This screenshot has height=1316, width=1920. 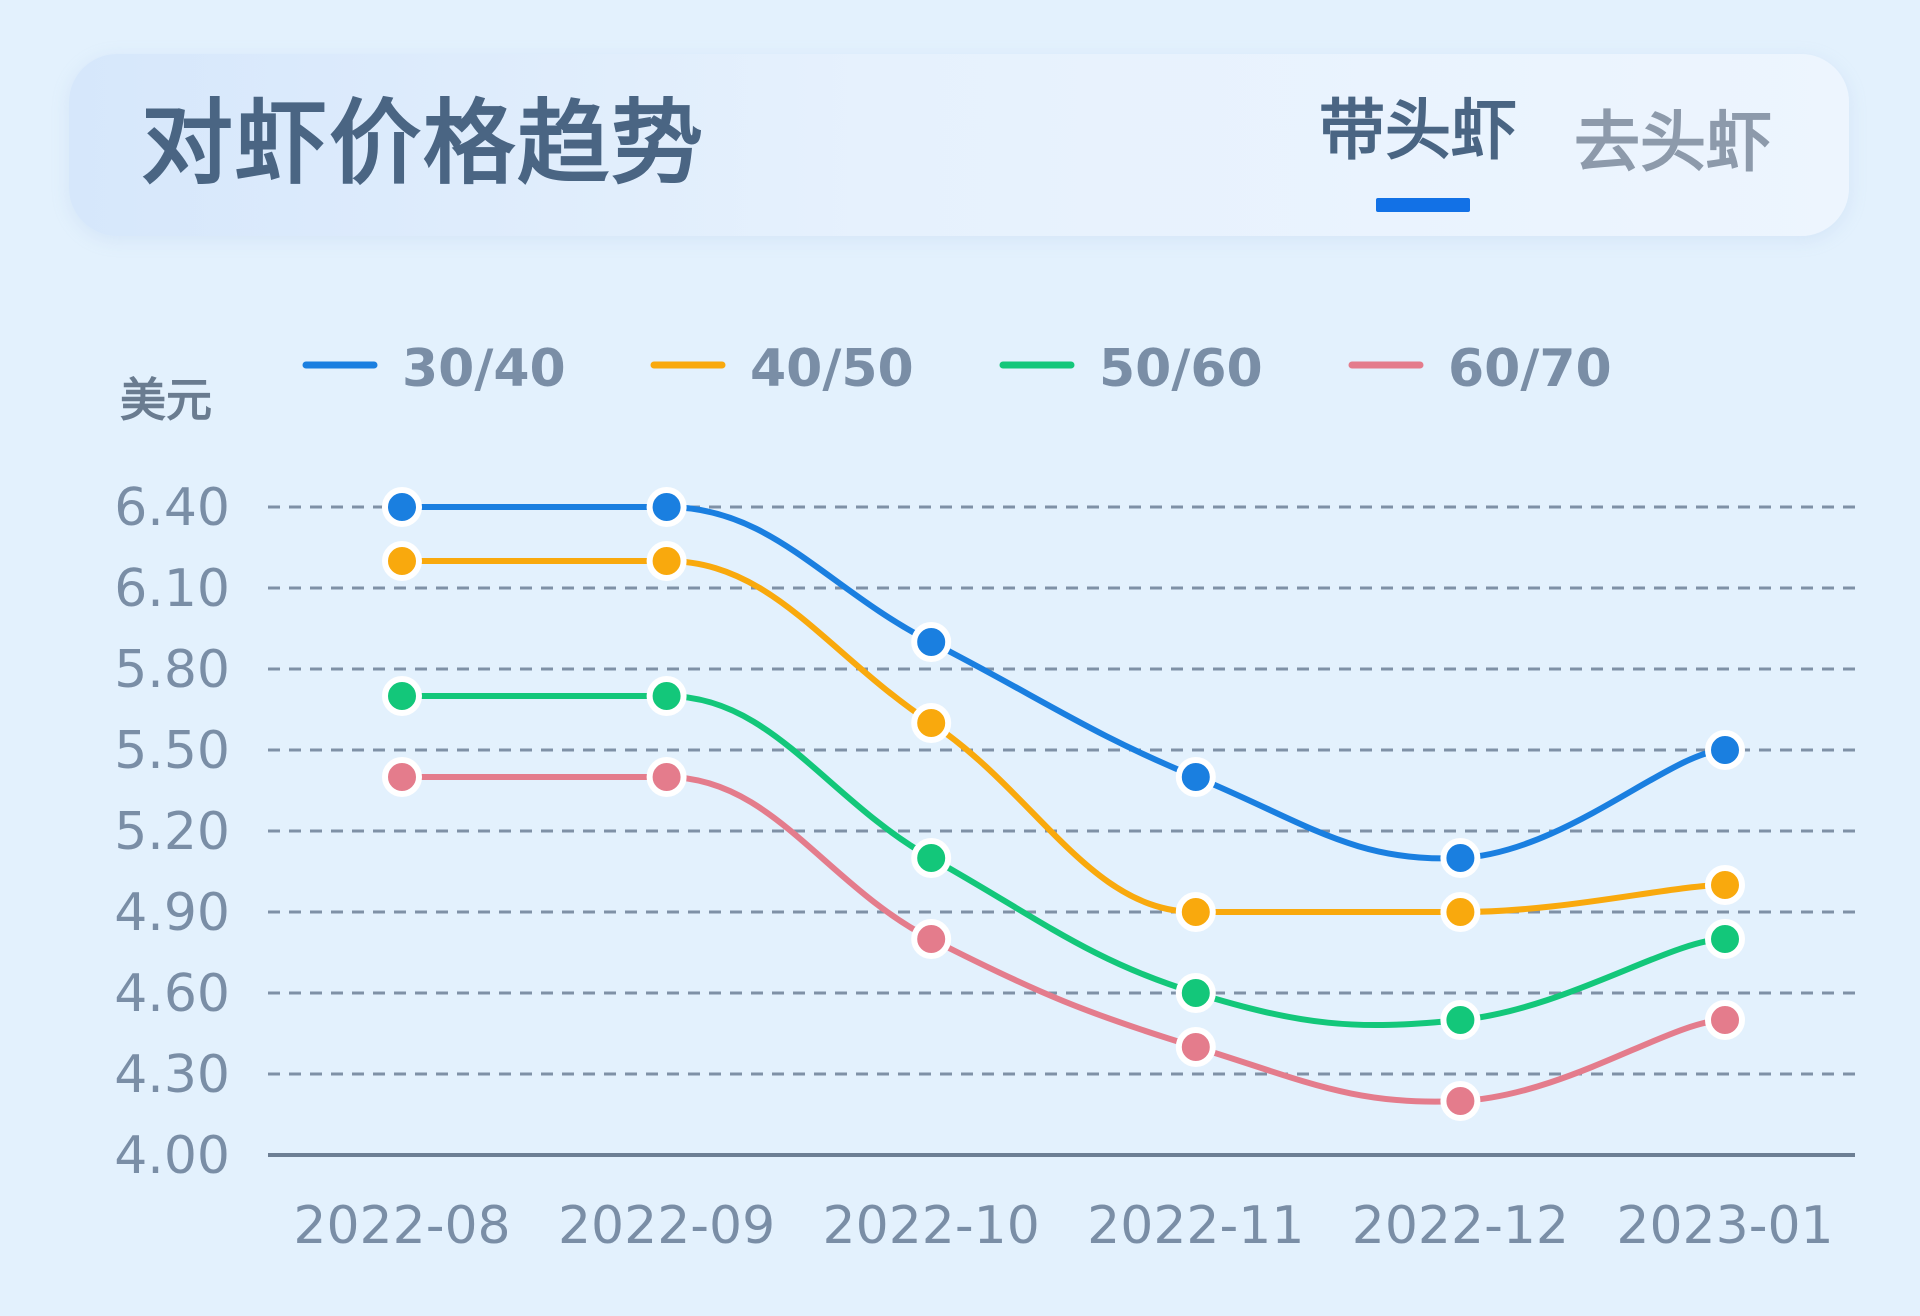 I want to click on tab-headless-shrimp: 去头虾, so click(x=1673, y=142).